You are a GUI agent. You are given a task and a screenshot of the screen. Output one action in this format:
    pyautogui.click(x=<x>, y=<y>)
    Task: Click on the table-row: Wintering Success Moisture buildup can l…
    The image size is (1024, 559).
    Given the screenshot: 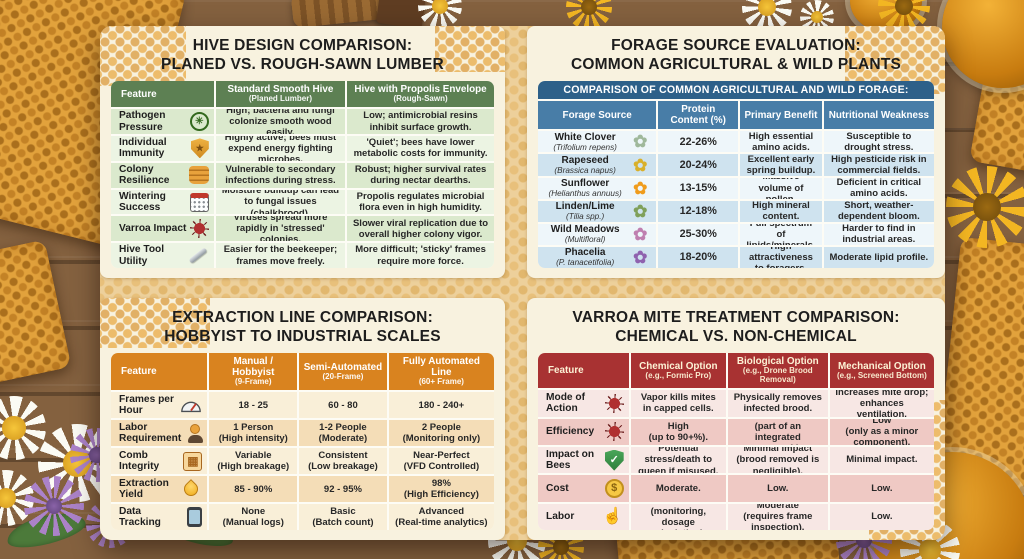 What is the action you would take?
    pyautogui.click(x=302, y=202)
    